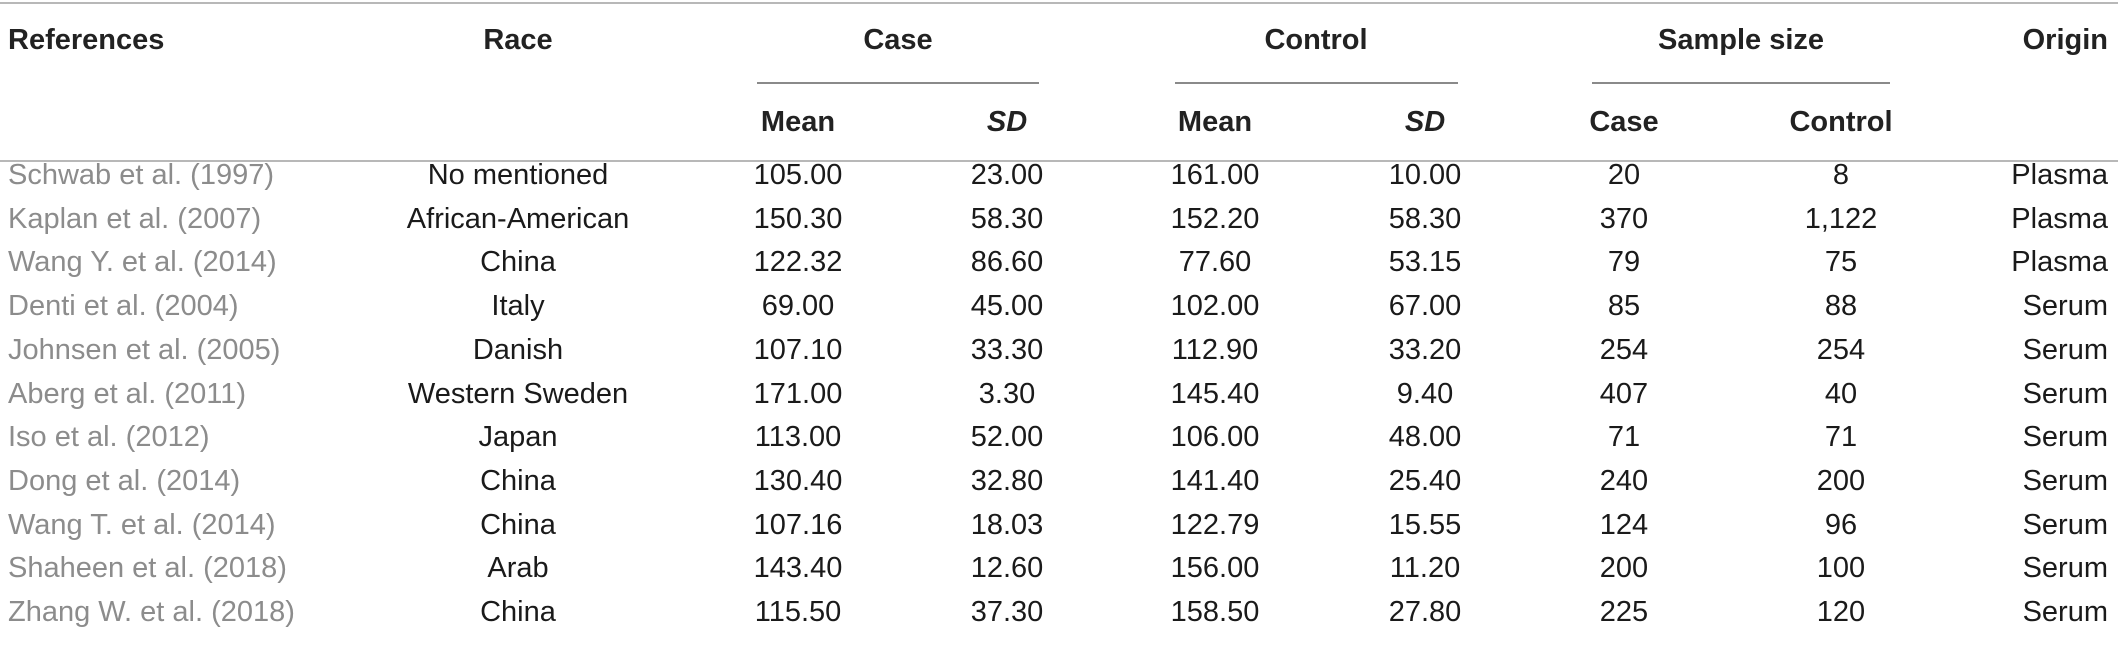  What do you see at coordinates (142, 262) in the screenshot?
I see `cell-reference: Wang Y. et al. (2014)` at bounding box center [142, 262].